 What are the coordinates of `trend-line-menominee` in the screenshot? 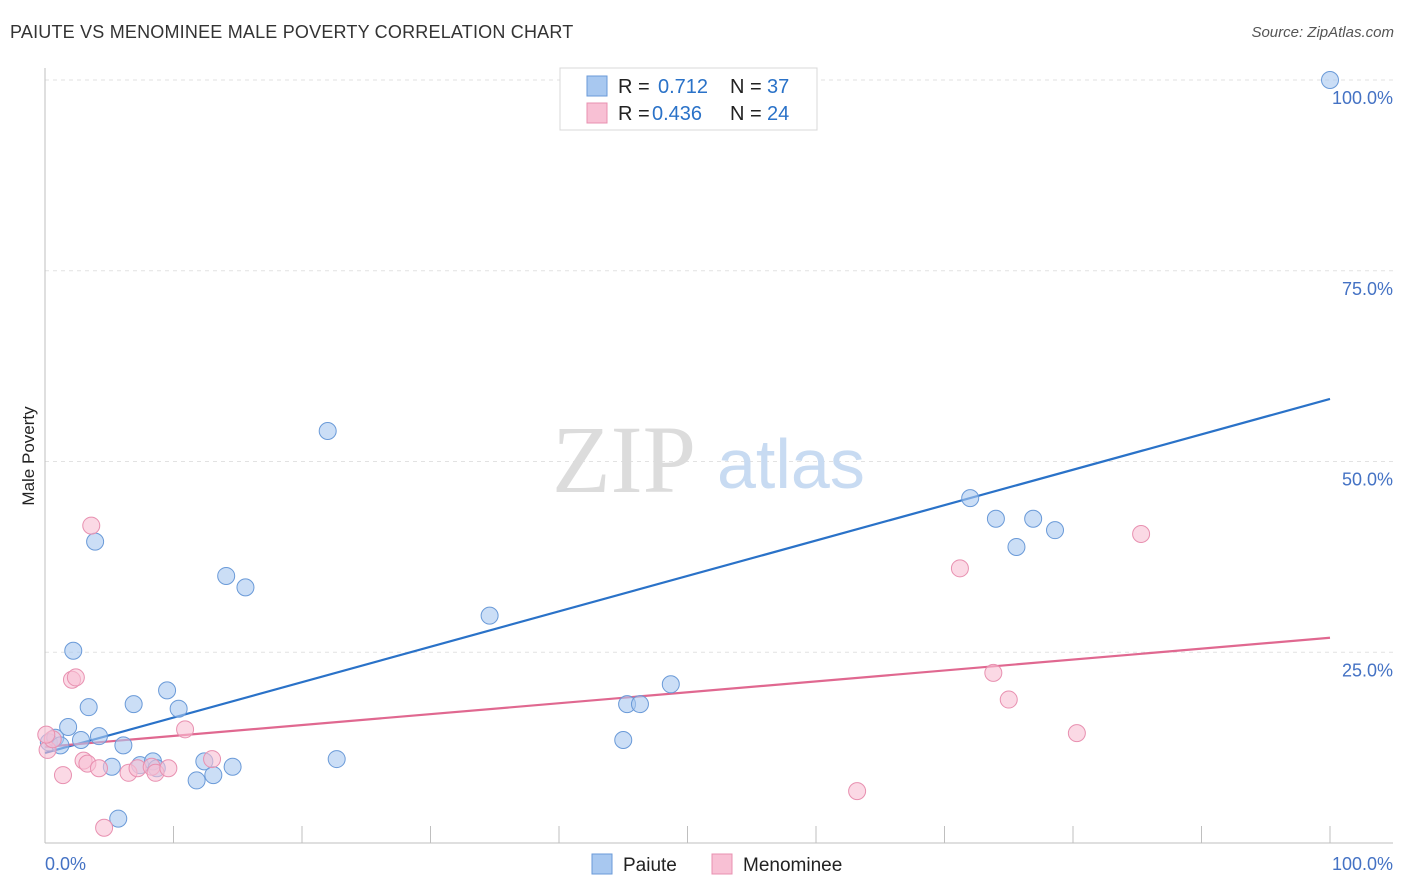 It's located at (687, 692).